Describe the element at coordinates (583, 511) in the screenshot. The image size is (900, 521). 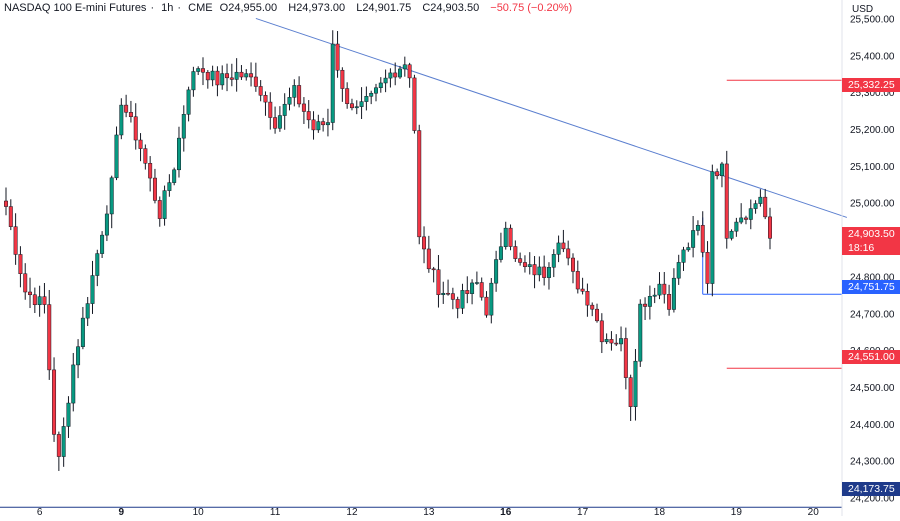
I see `time-tick-label: 17` at that location.